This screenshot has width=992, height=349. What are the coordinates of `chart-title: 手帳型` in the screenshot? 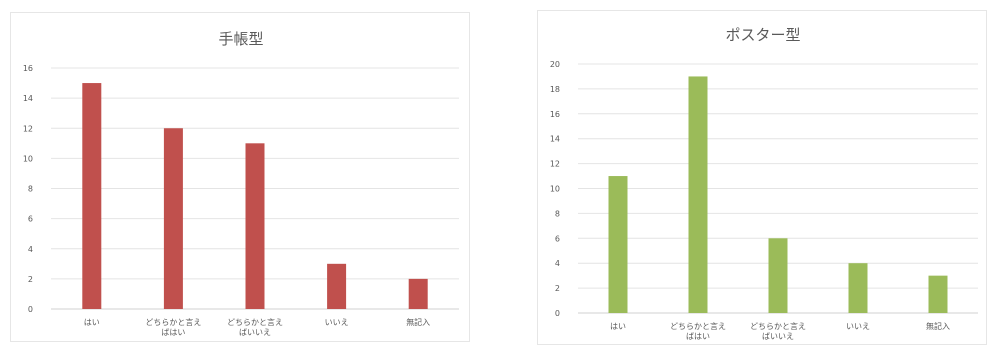 It's located at (240, 39).